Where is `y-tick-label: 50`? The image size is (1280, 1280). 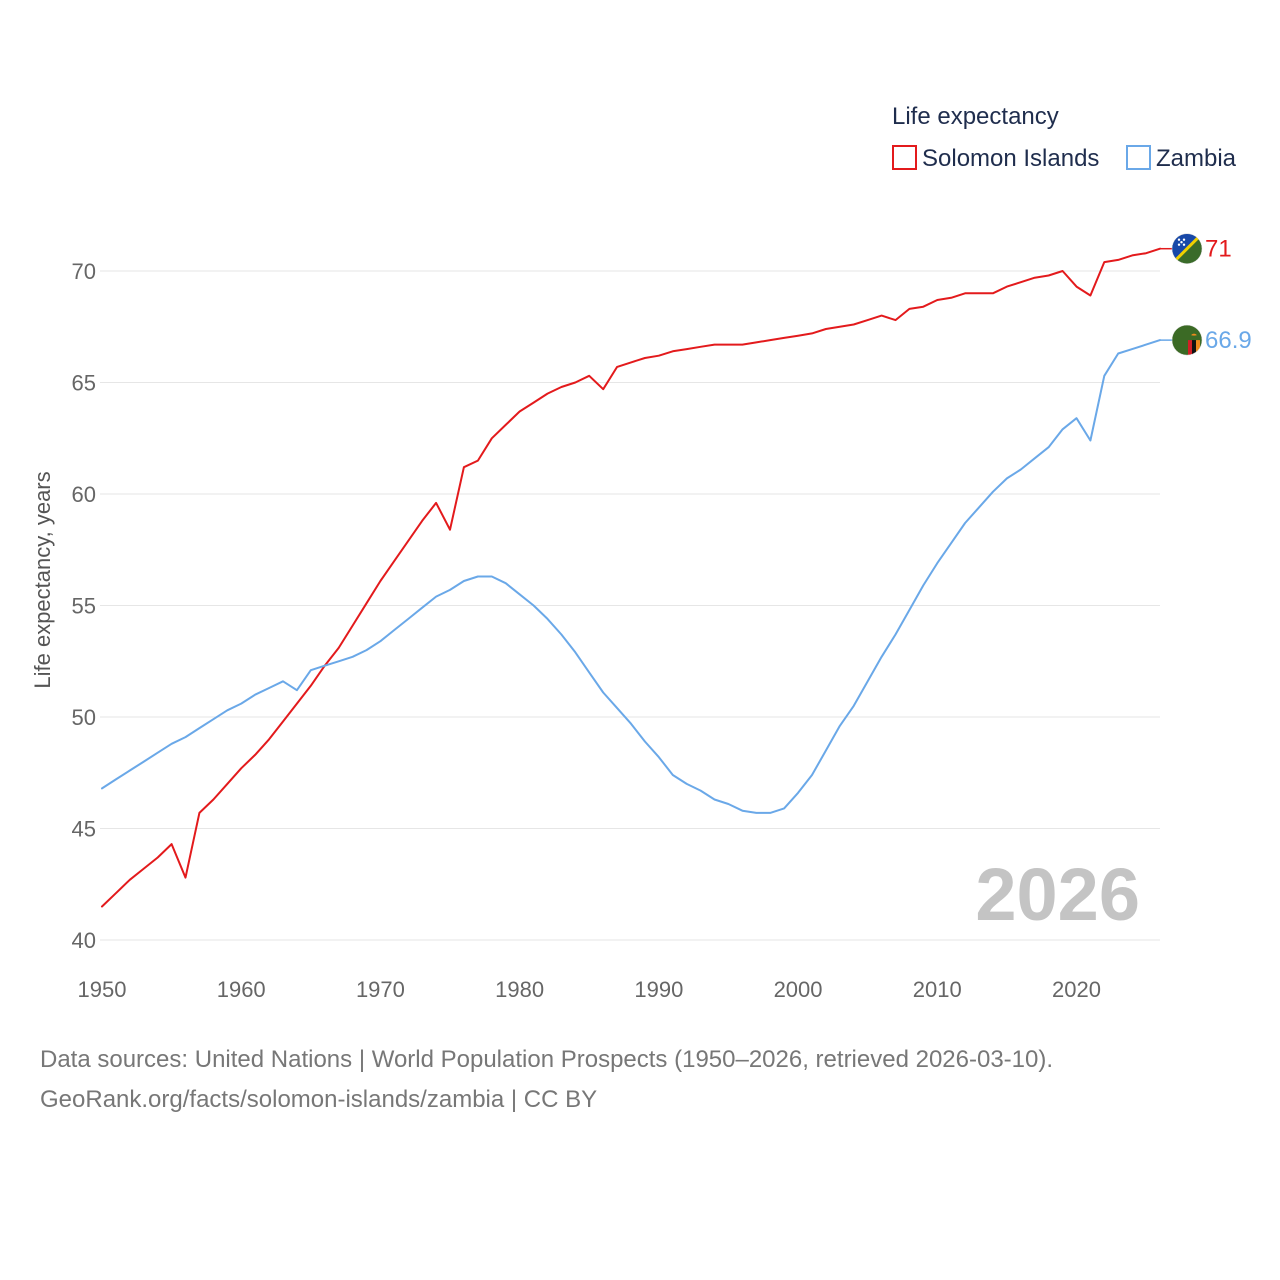 y-tick-label: 50 is located at coordinates (84, 717).